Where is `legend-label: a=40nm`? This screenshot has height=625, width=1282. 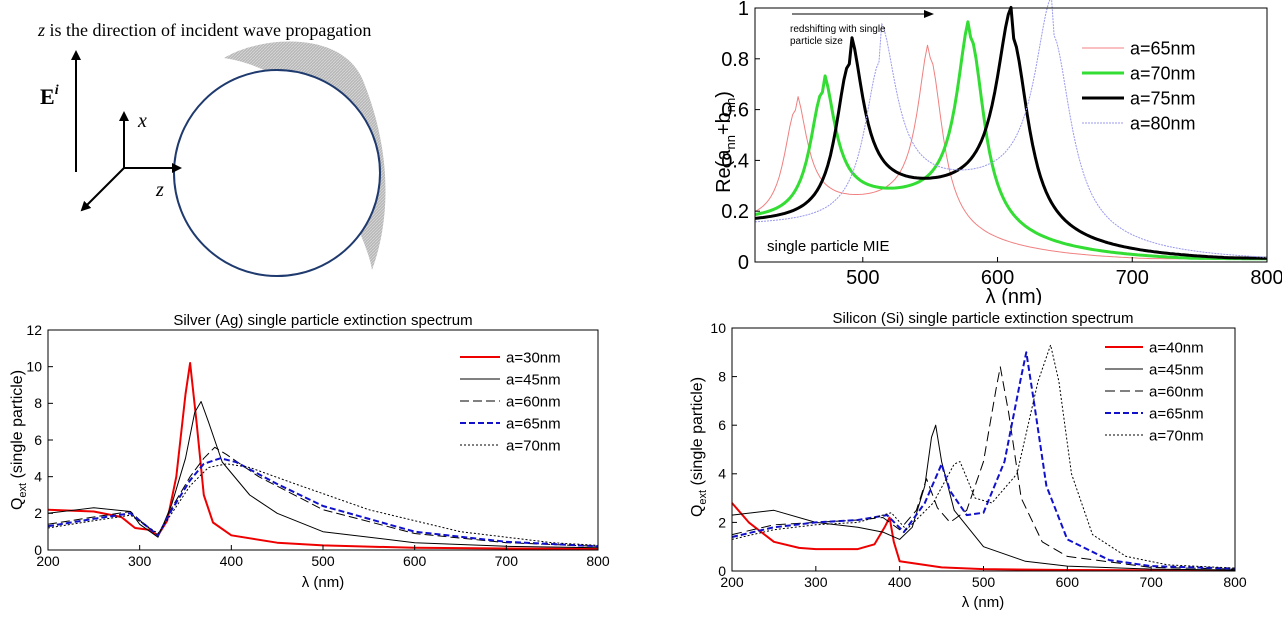 legend-label: a=40nm is located at coordinates (1176, 347).